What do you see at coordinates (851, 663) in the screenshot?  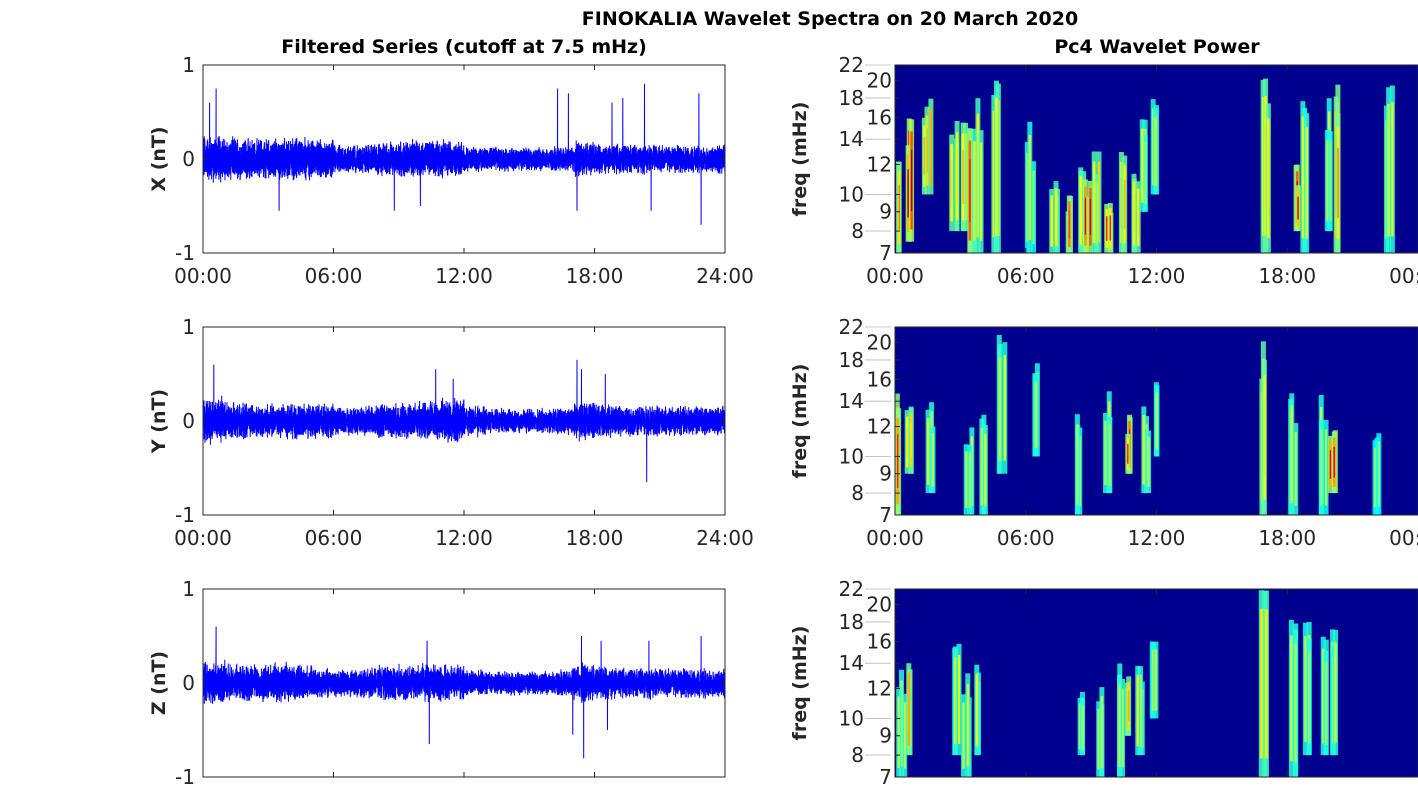 I see `y-tick-label: 14` at bounding box center [851, 663].